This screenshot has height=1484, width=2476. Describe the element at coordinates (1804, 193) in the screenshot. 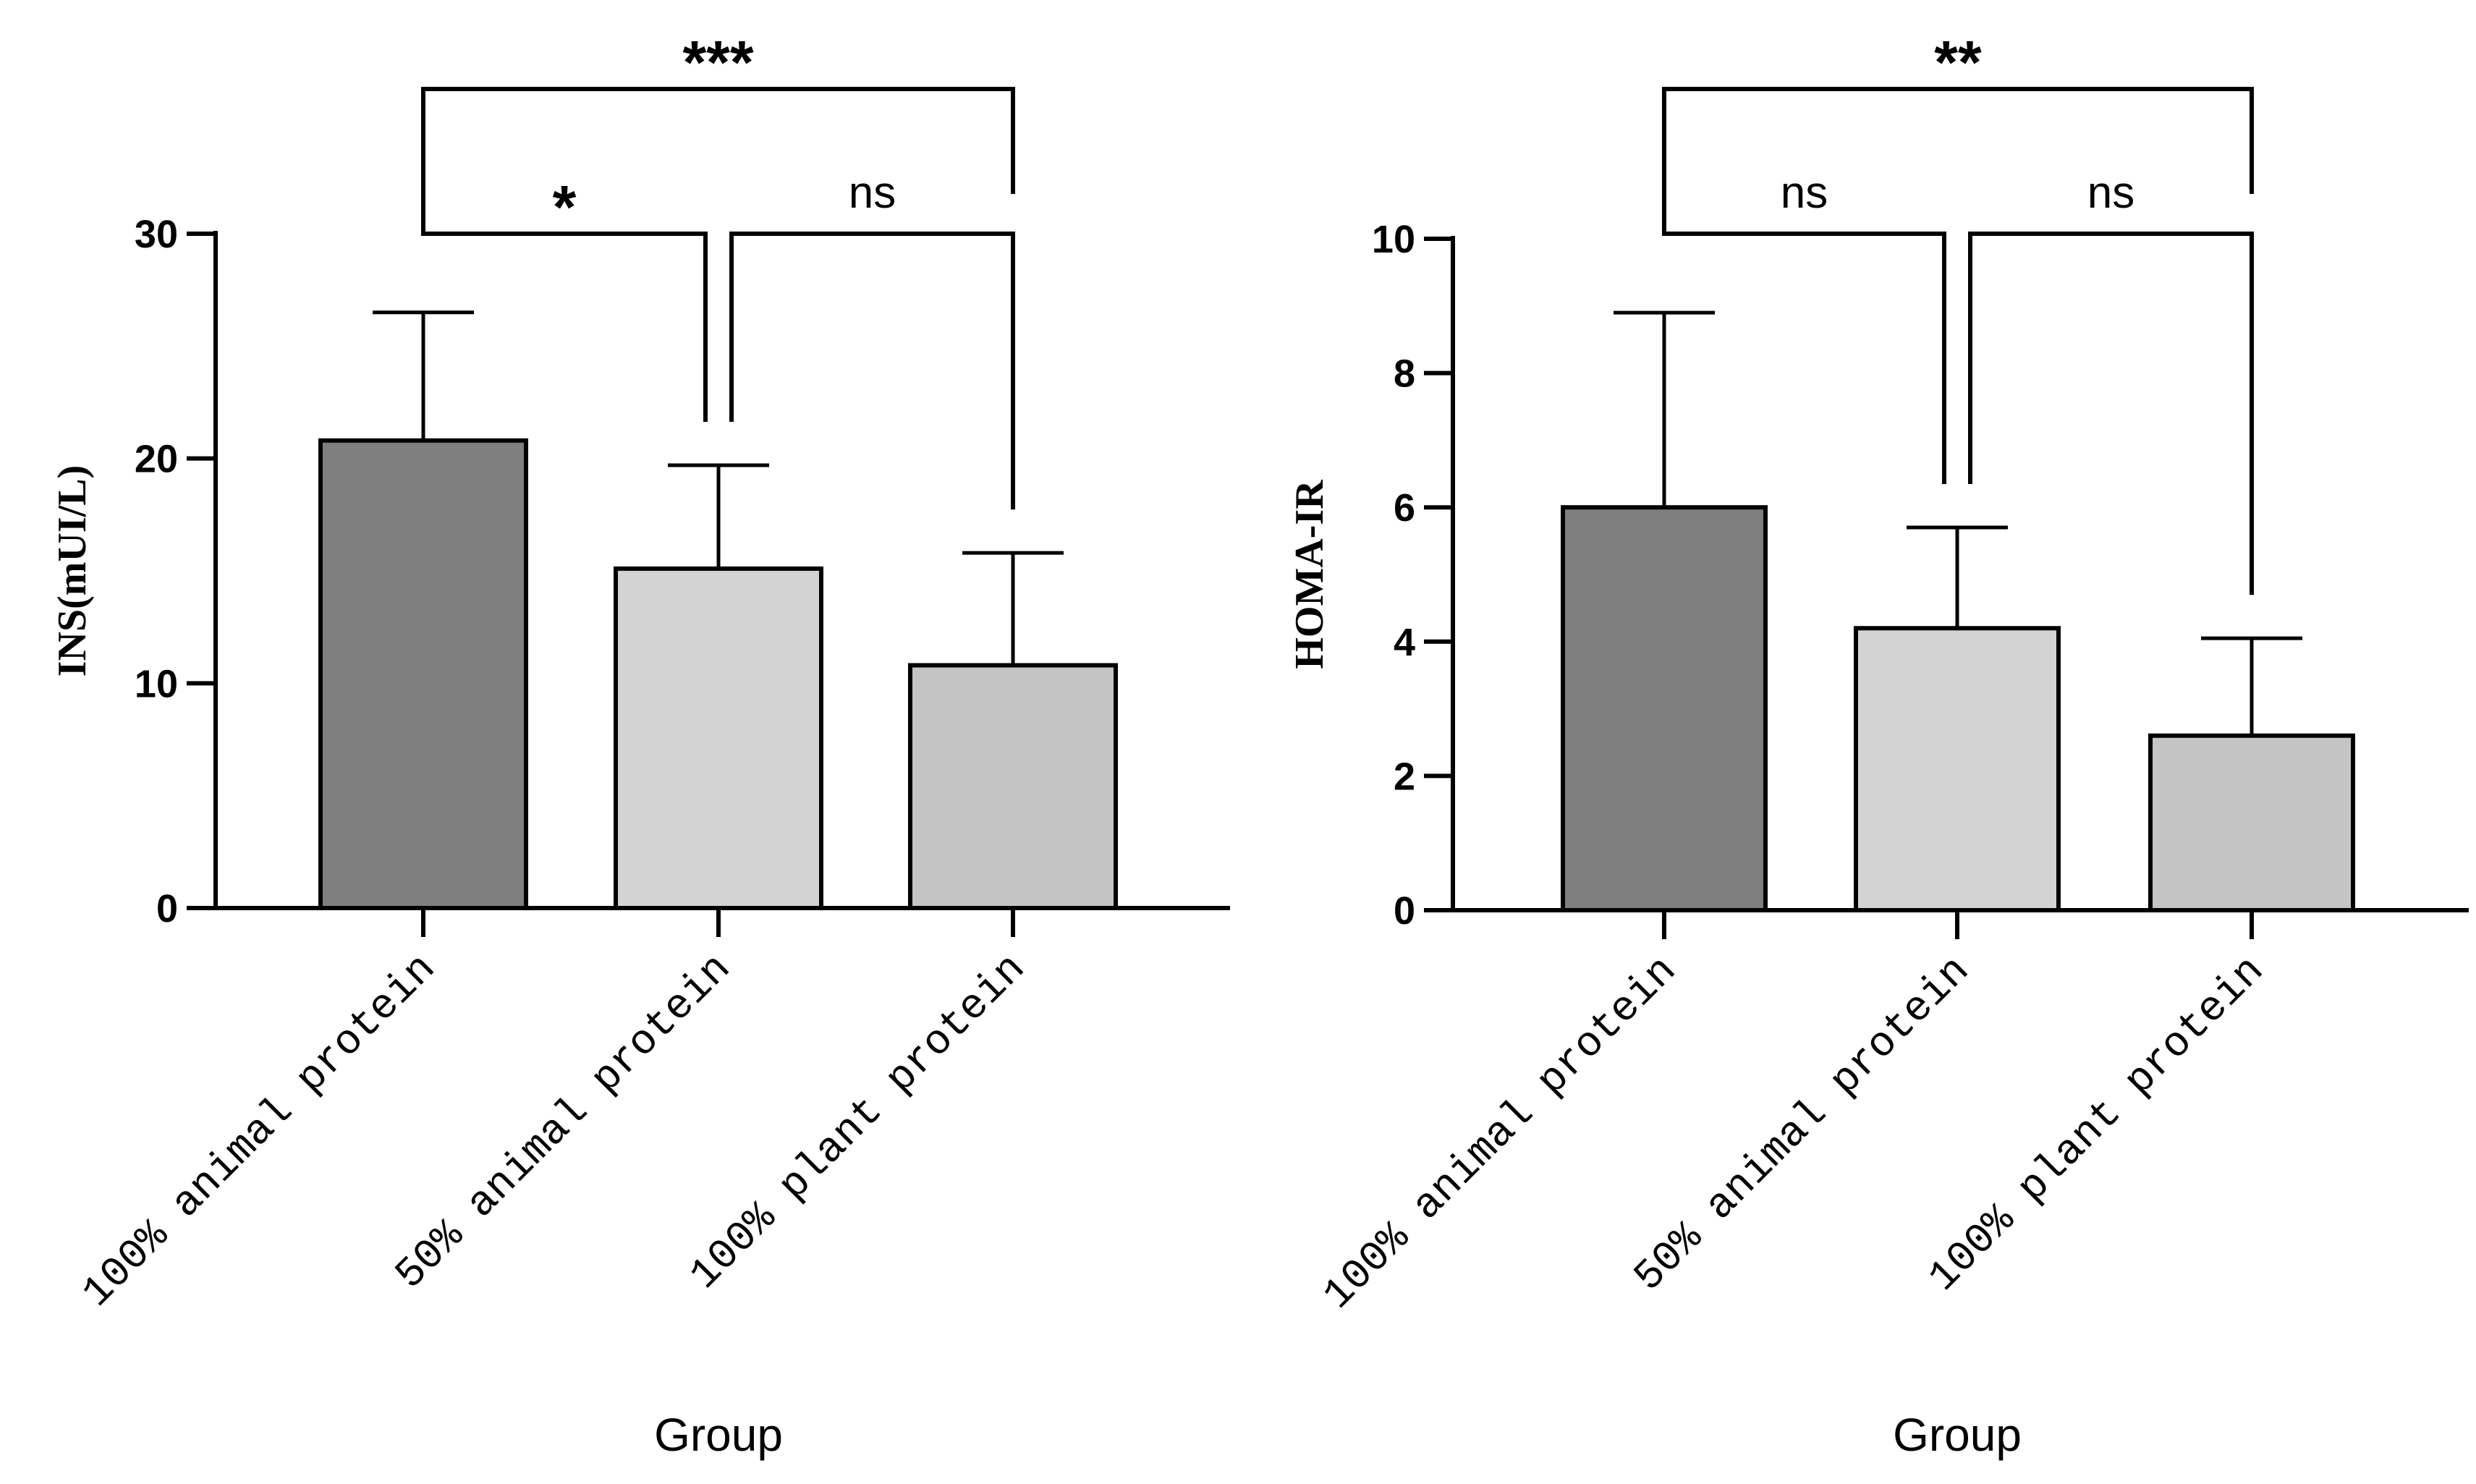

I see `significance-label-1: ns` at that location.